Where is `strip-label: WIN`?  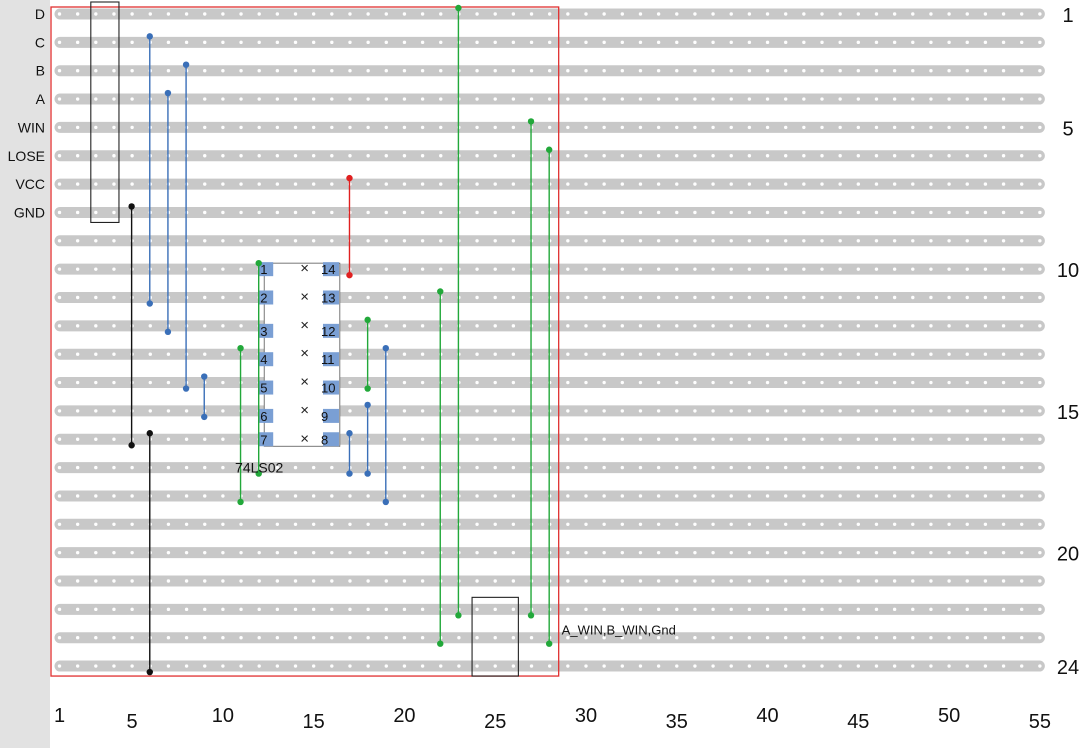 strip-label: WIN is located at coordinates (31, 127).